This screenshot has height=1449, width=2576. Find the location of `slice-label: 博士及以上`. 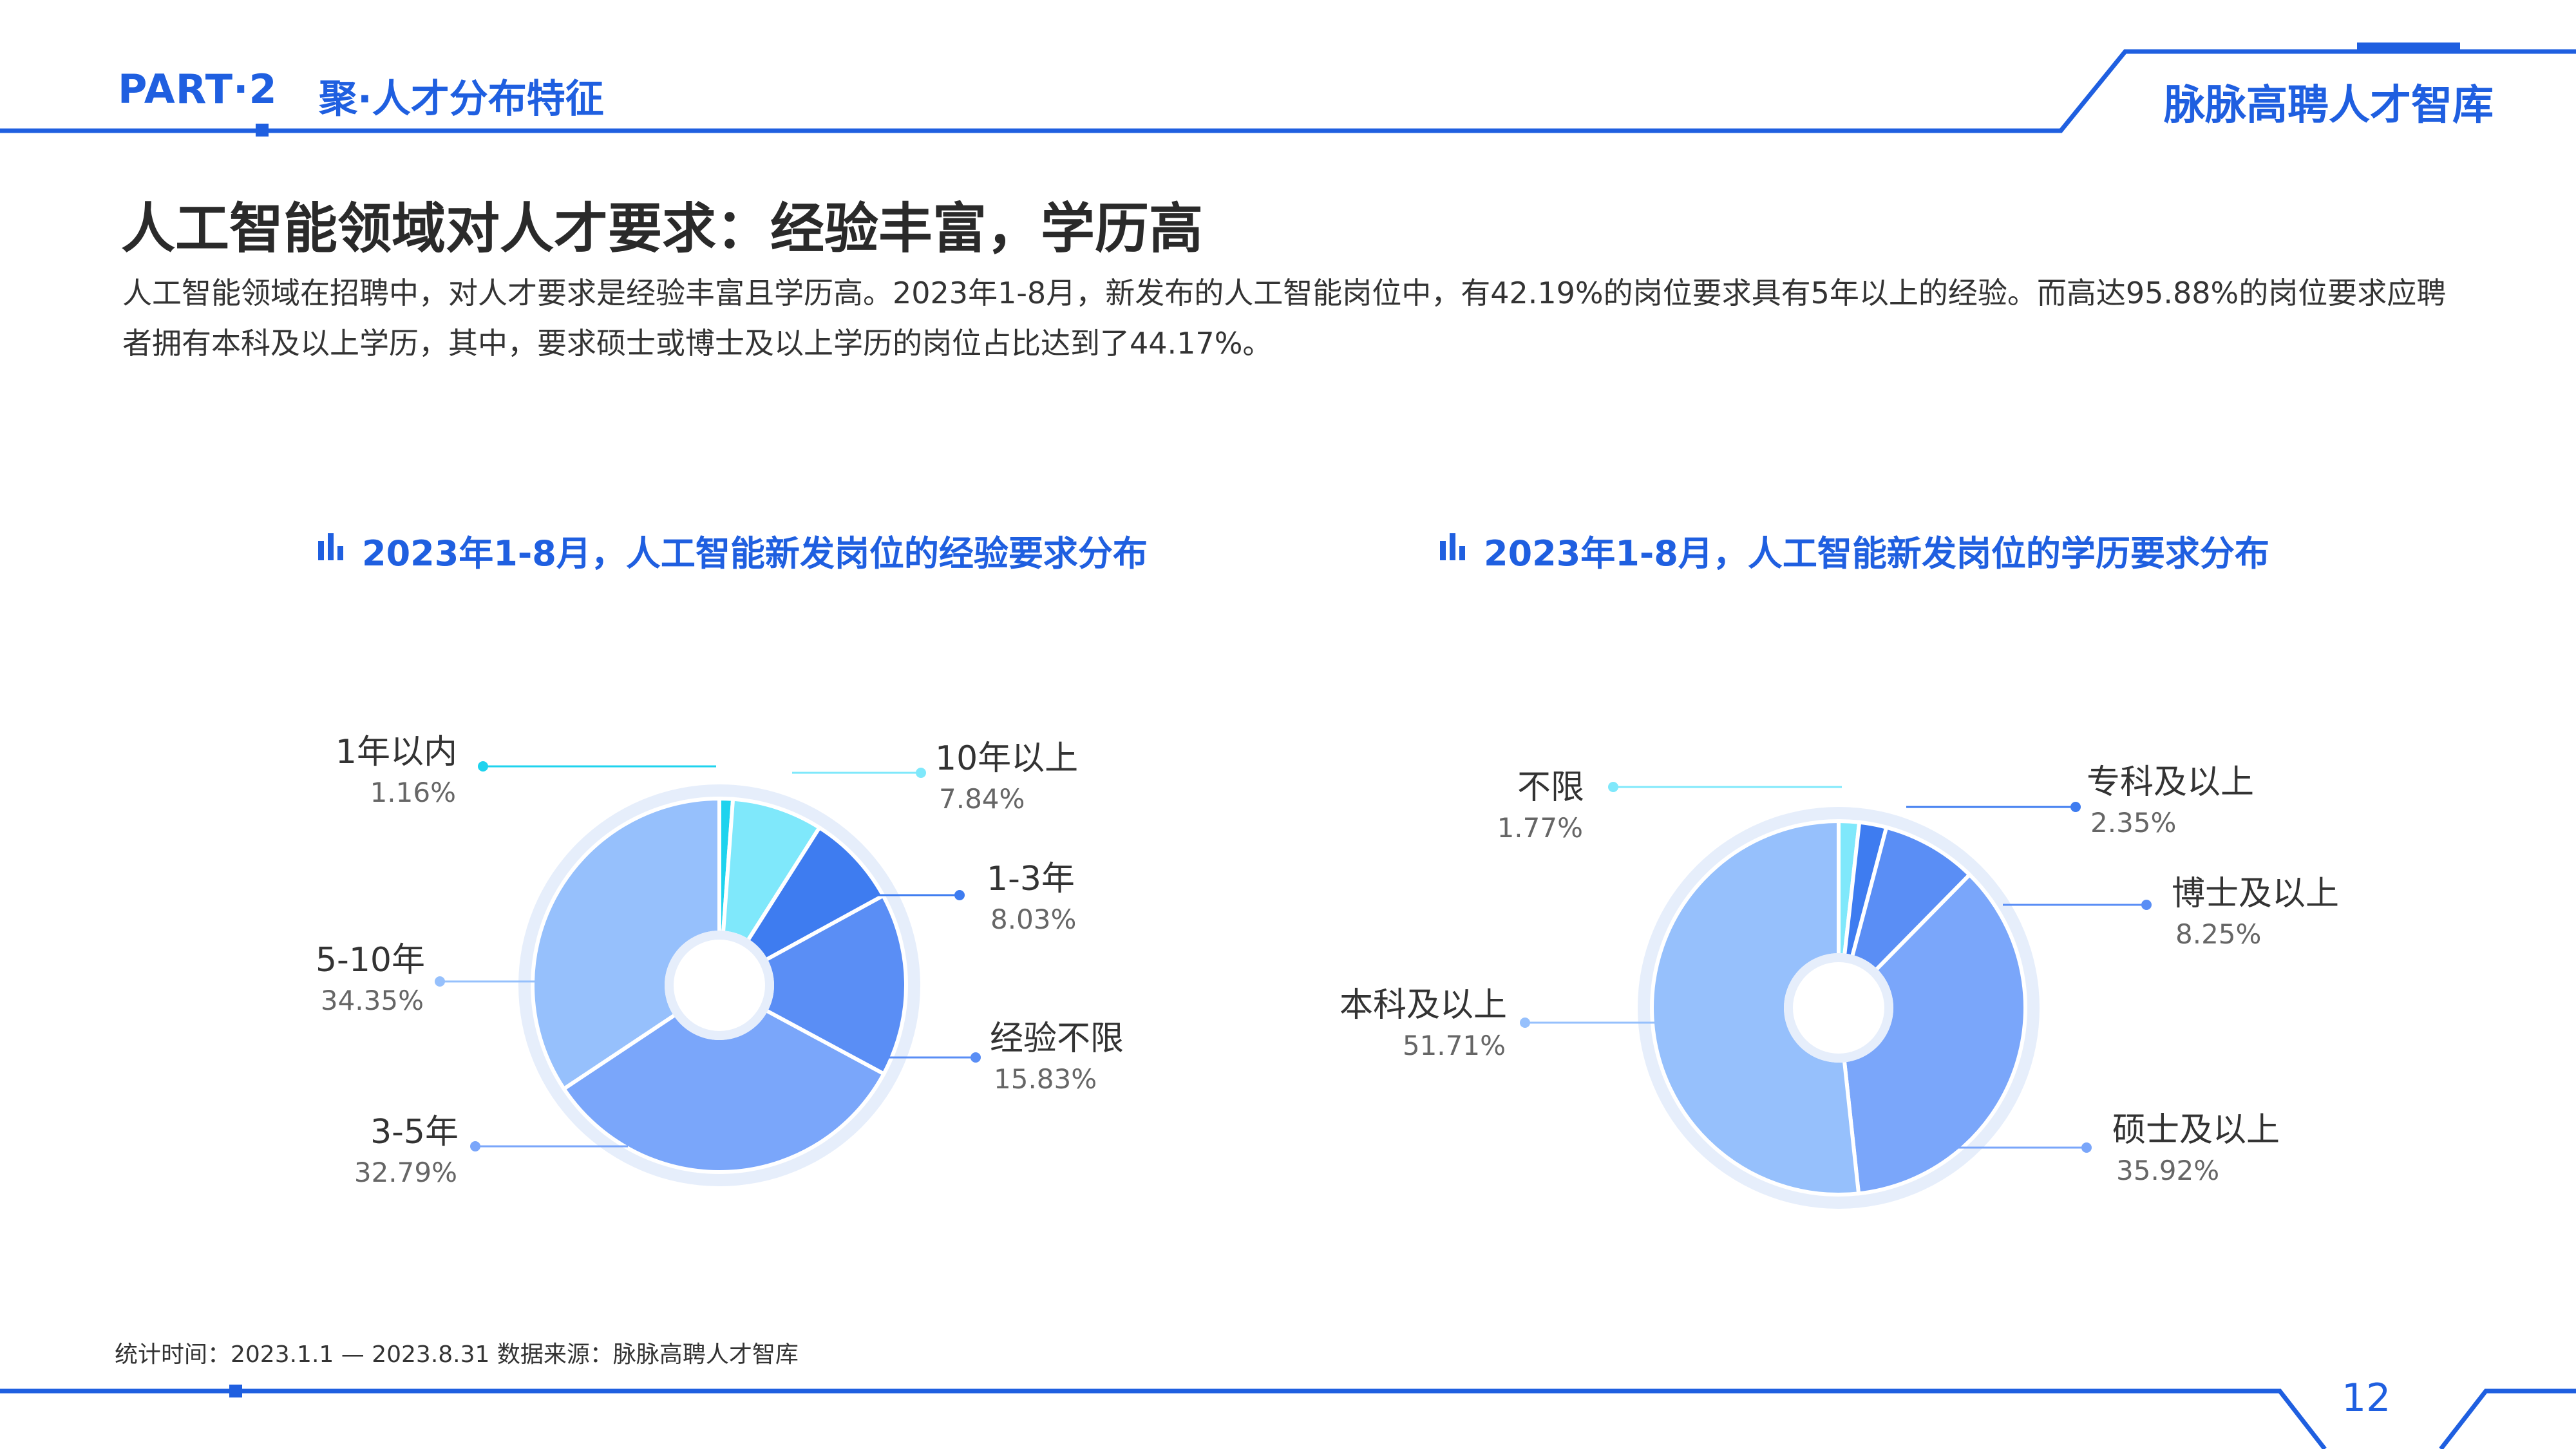

slice-label: 博士及以上 is located at coordinates (2255, 894).